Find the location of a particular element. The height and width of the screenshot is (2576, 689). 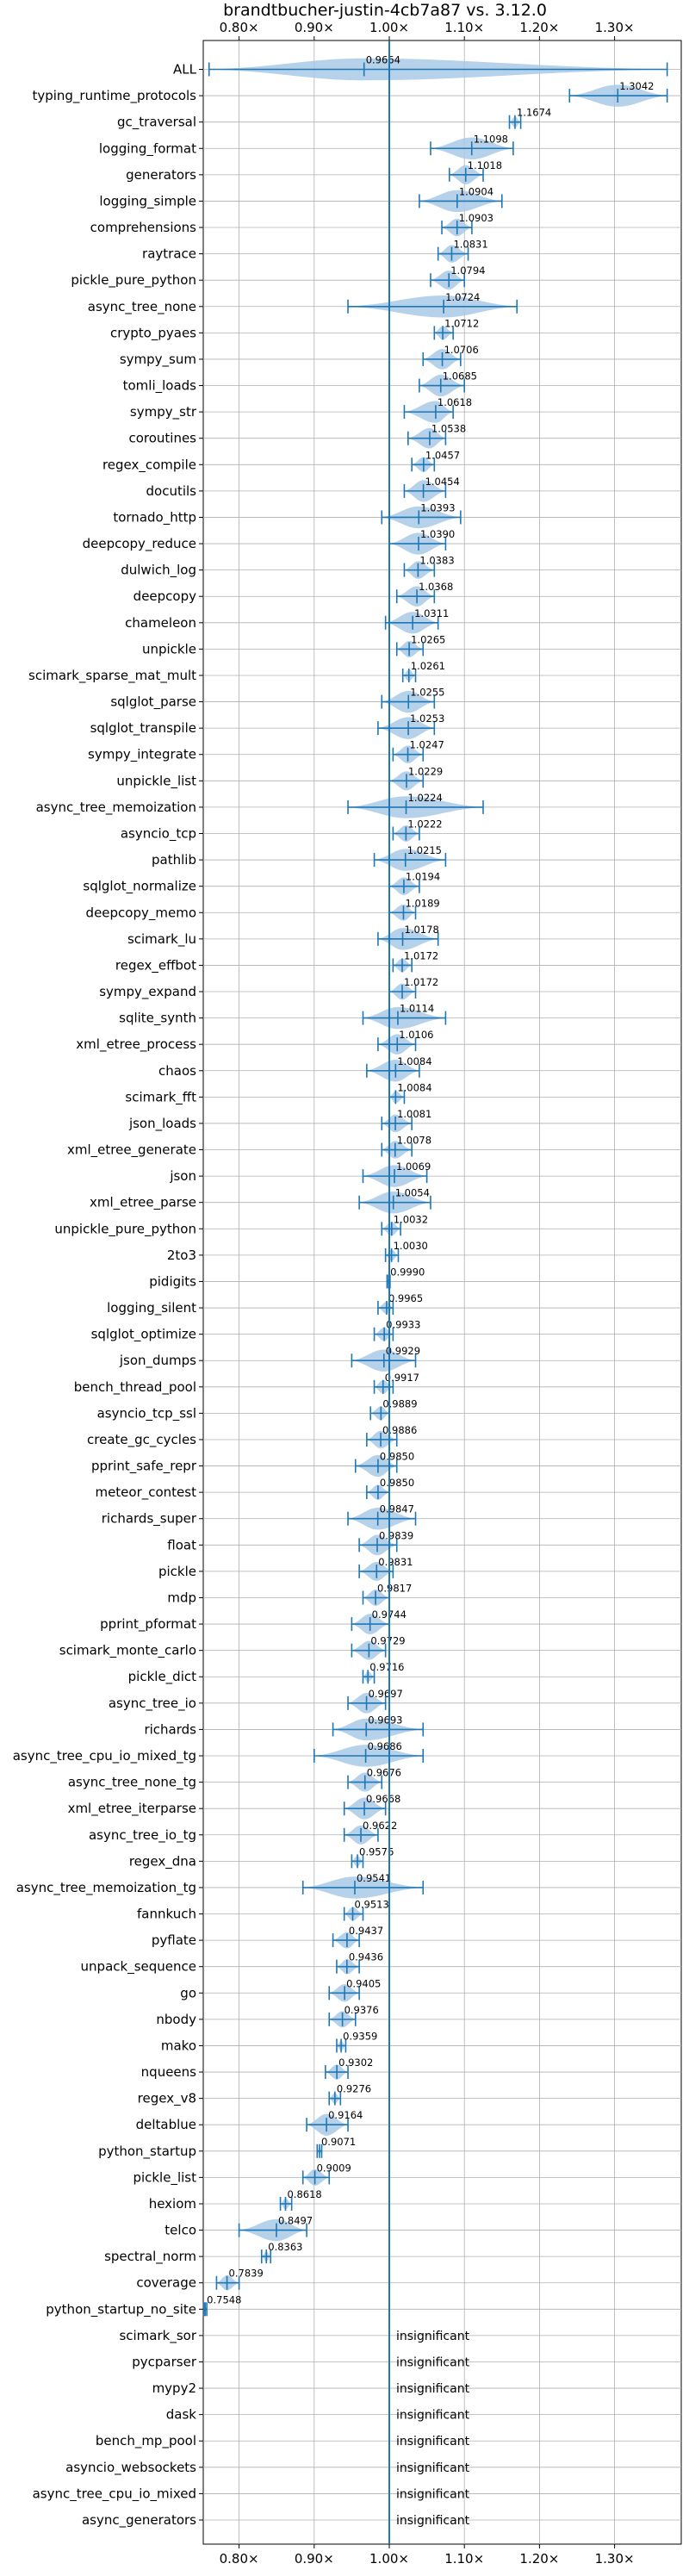

category-label: json_loads is located at coordinates (162, 1124).